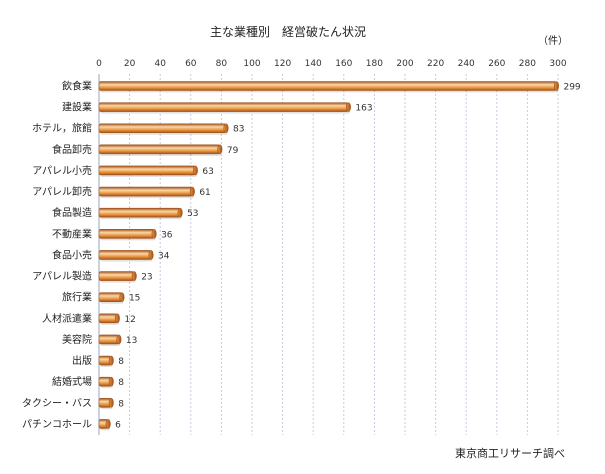 The height and width of the screenshot is (474, 605). Describe the element at coordinates (72, 381) in the screenshot. I see `category-label: 結婚式場` at that location.